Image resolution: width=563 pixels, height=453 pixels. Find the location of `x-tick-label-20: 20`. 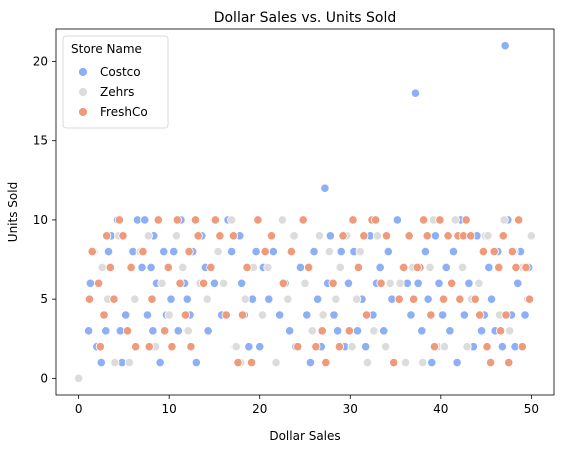

x-tick-label-20: 20 is located at coordinates (259, 409).